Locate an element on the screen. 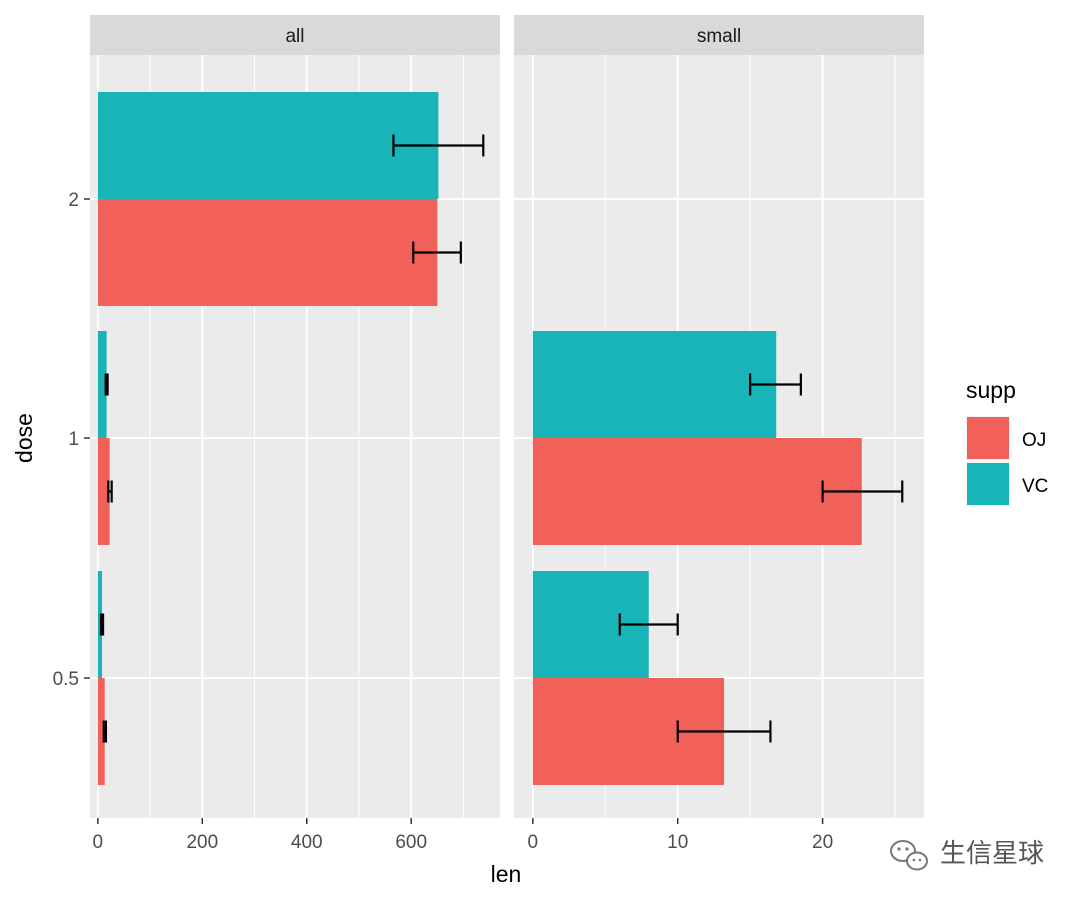  bar-oj-dose-0.5 is located at coordinates (101, 731).